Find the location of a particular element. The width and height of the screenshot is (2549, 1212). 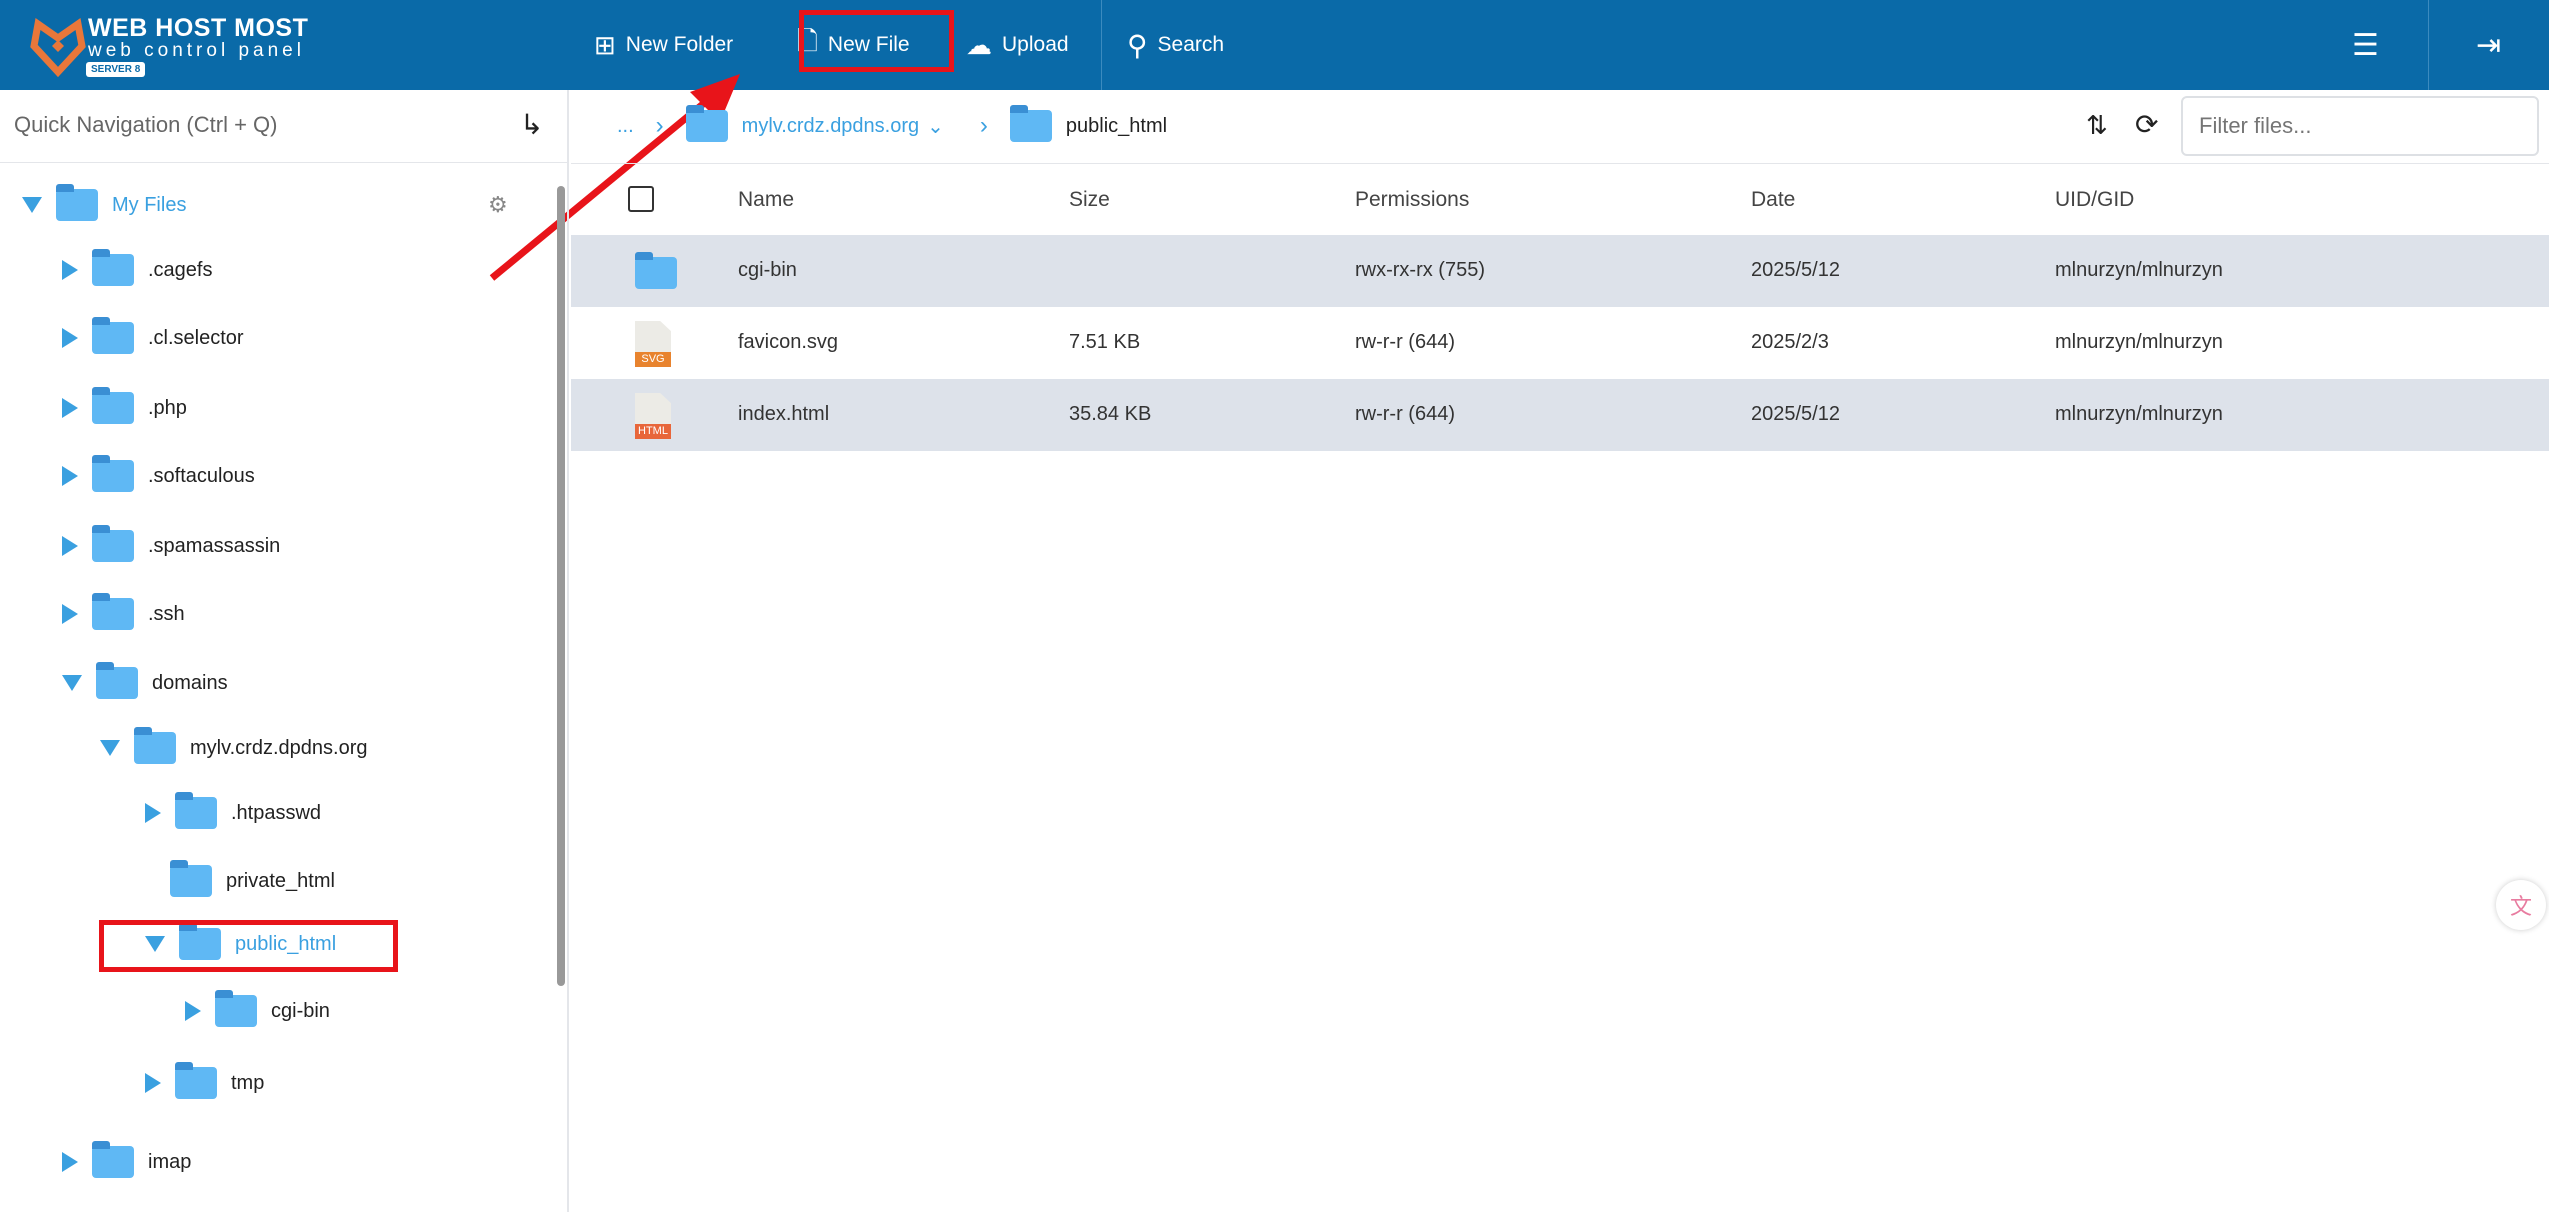

refresh-icon: ⟳ is located at coordinates (2147, 124).